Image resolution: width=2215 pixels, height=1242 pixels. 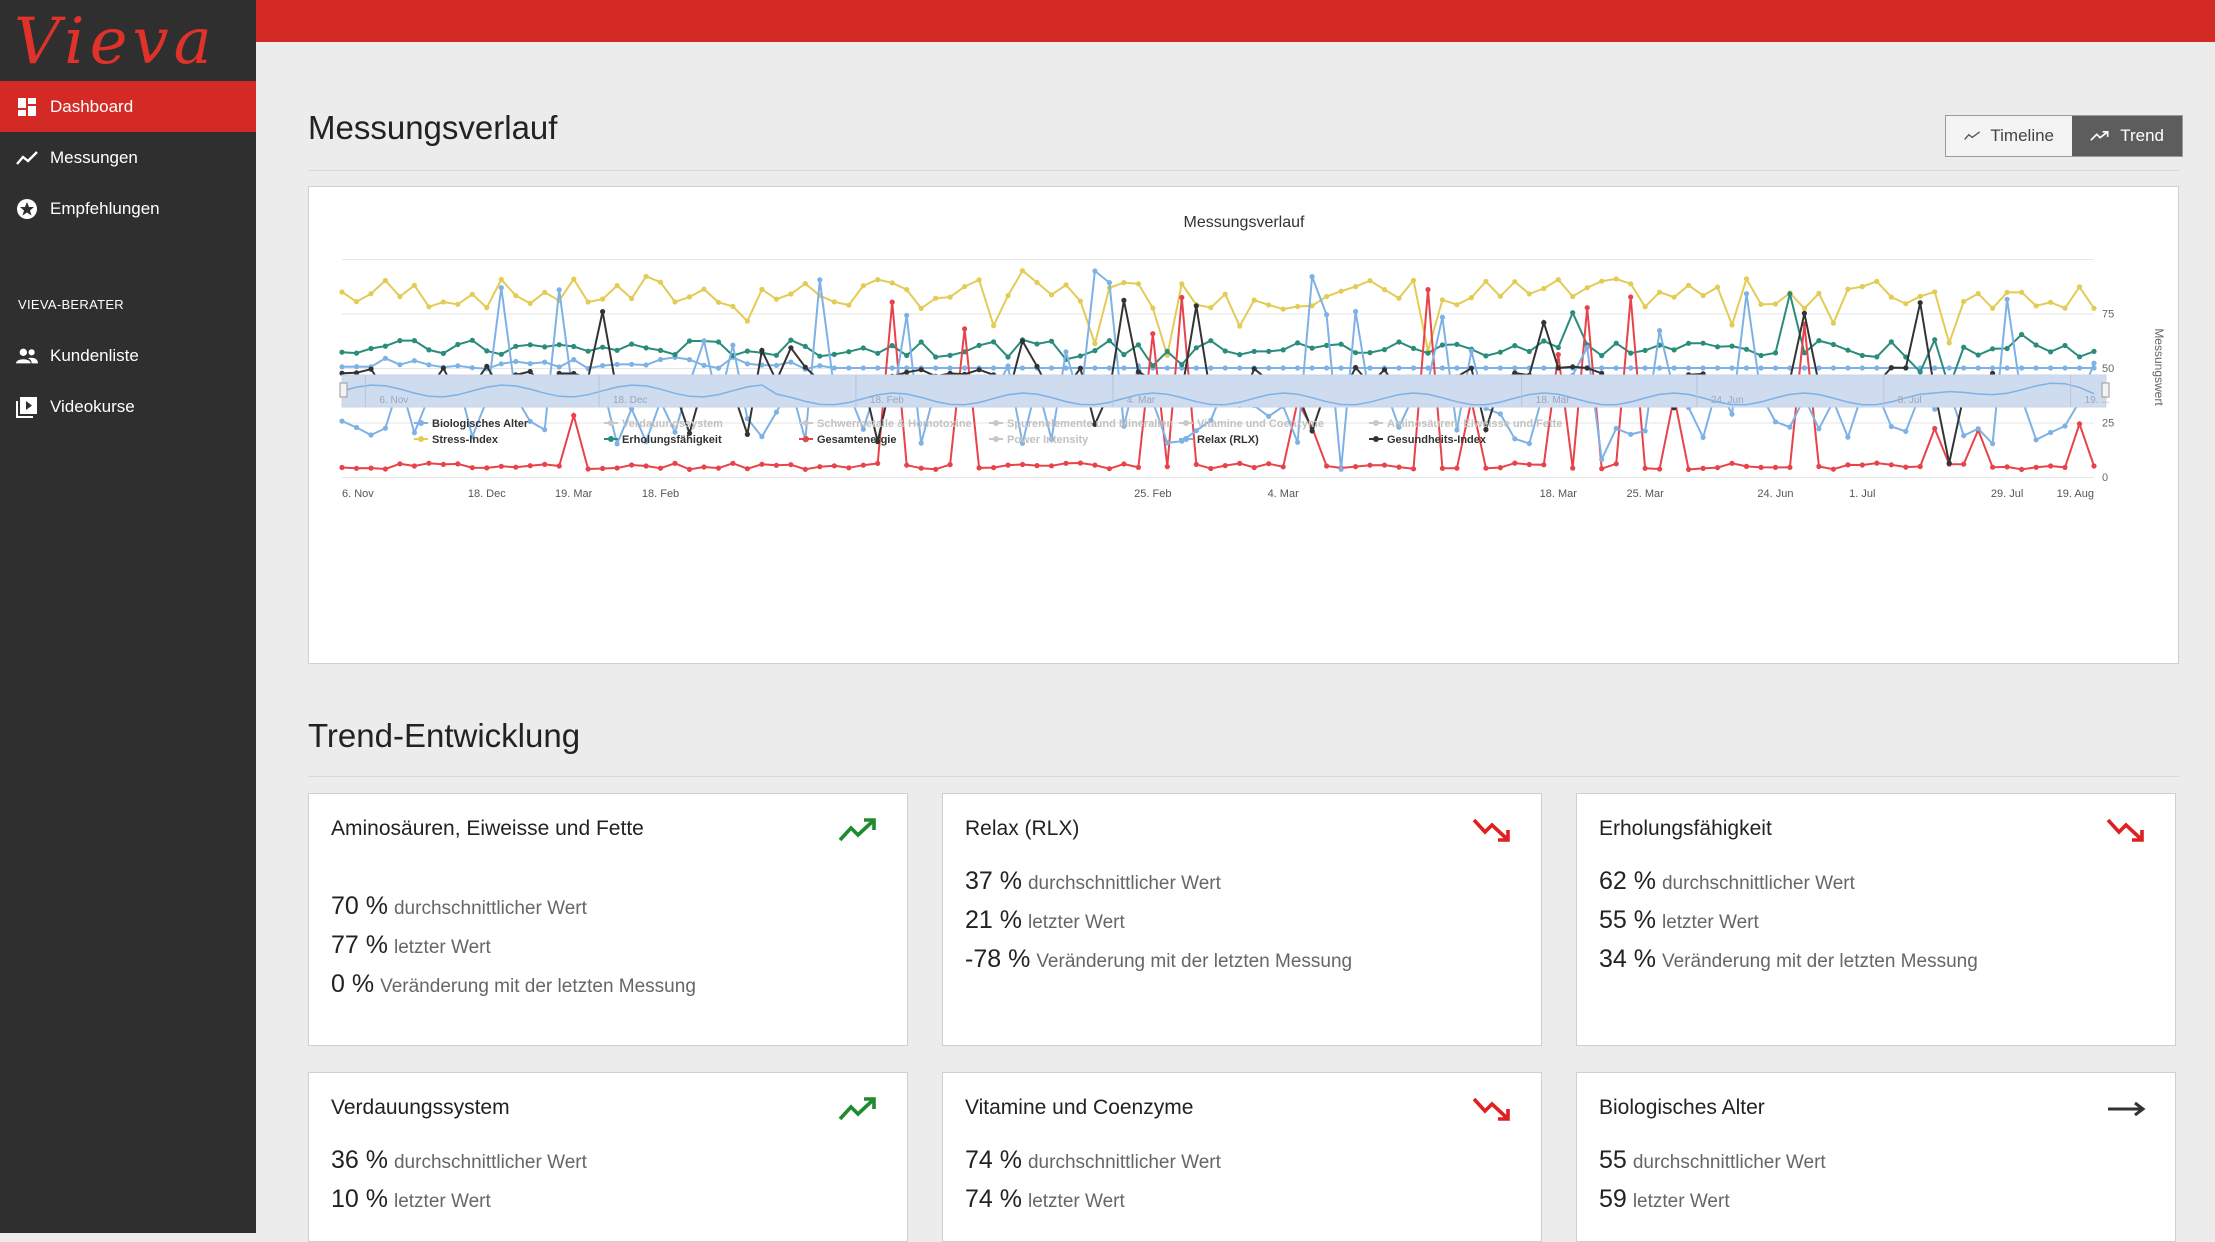 I want to click on legend-item: Power Intensity, so click(x=1039, y=440).